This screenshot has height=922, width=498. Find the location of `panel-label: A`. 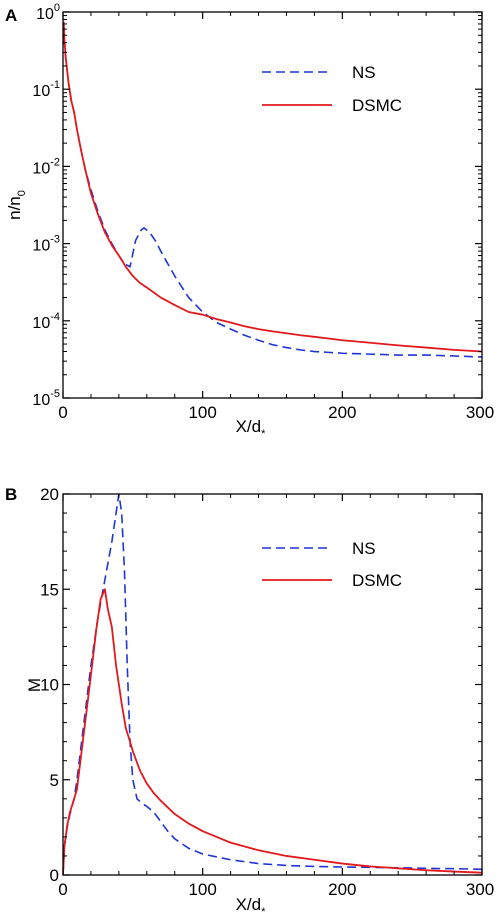

panel-label: A is located at coordinates (11, 15).